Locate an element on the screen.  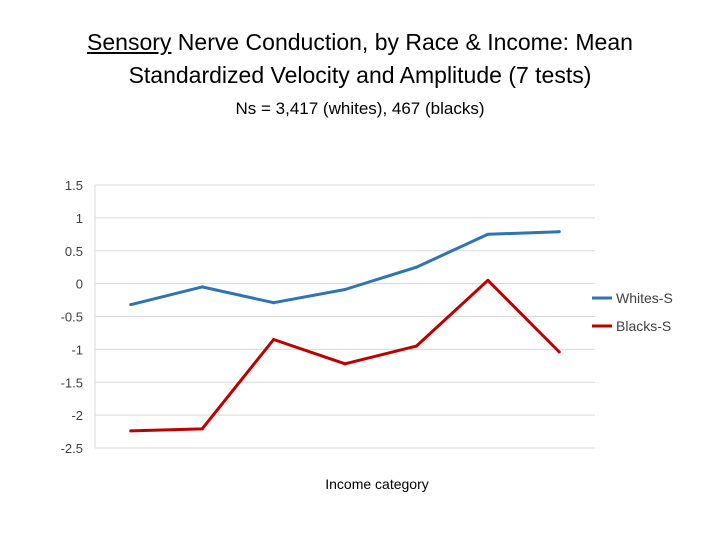
legend-label: Whites-S is located at coordinates (644, 298).